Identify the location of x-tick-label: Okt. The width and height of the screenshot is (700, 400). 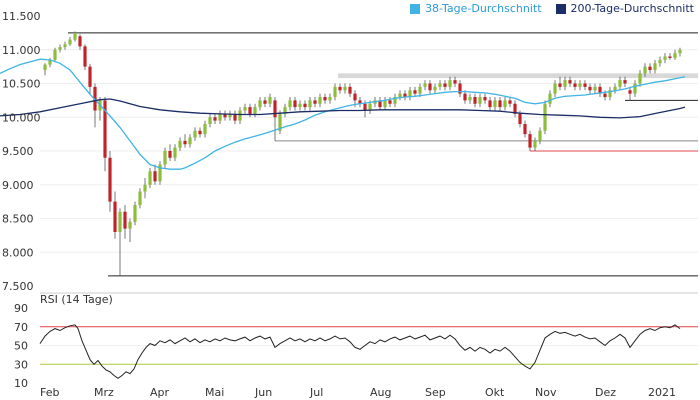
(495, 392).